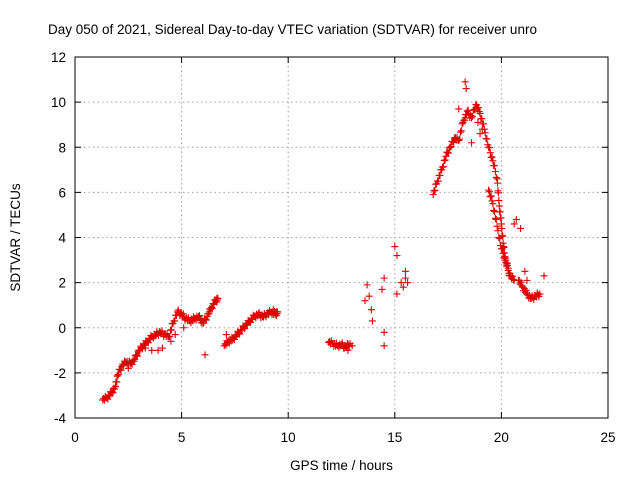  I want to click on x-tick-label: 5, so click(182, 437).